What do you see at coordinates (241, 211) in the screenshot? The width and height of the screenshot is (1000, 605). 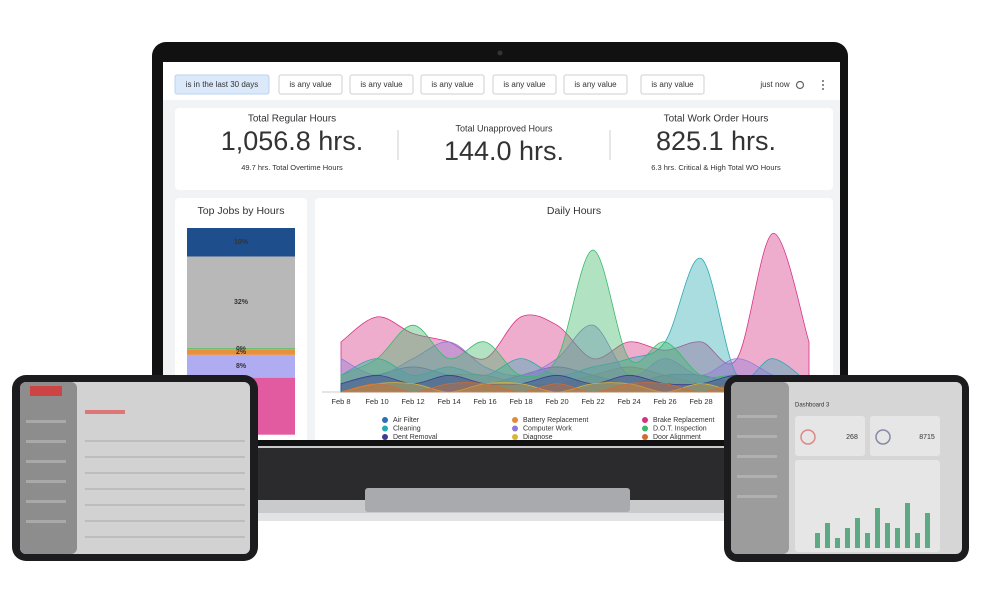 I see `card-title: Top Jobs by Hours` at bounding box center [241, 211].